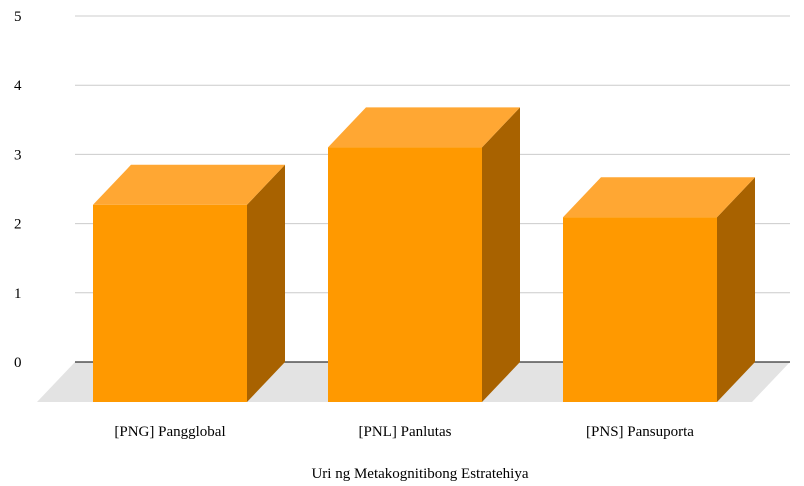  Describe the element at coordinates (169, 432) in the screenshot. I see `x-tick-label: [PNG] Pangglobal` at that location.